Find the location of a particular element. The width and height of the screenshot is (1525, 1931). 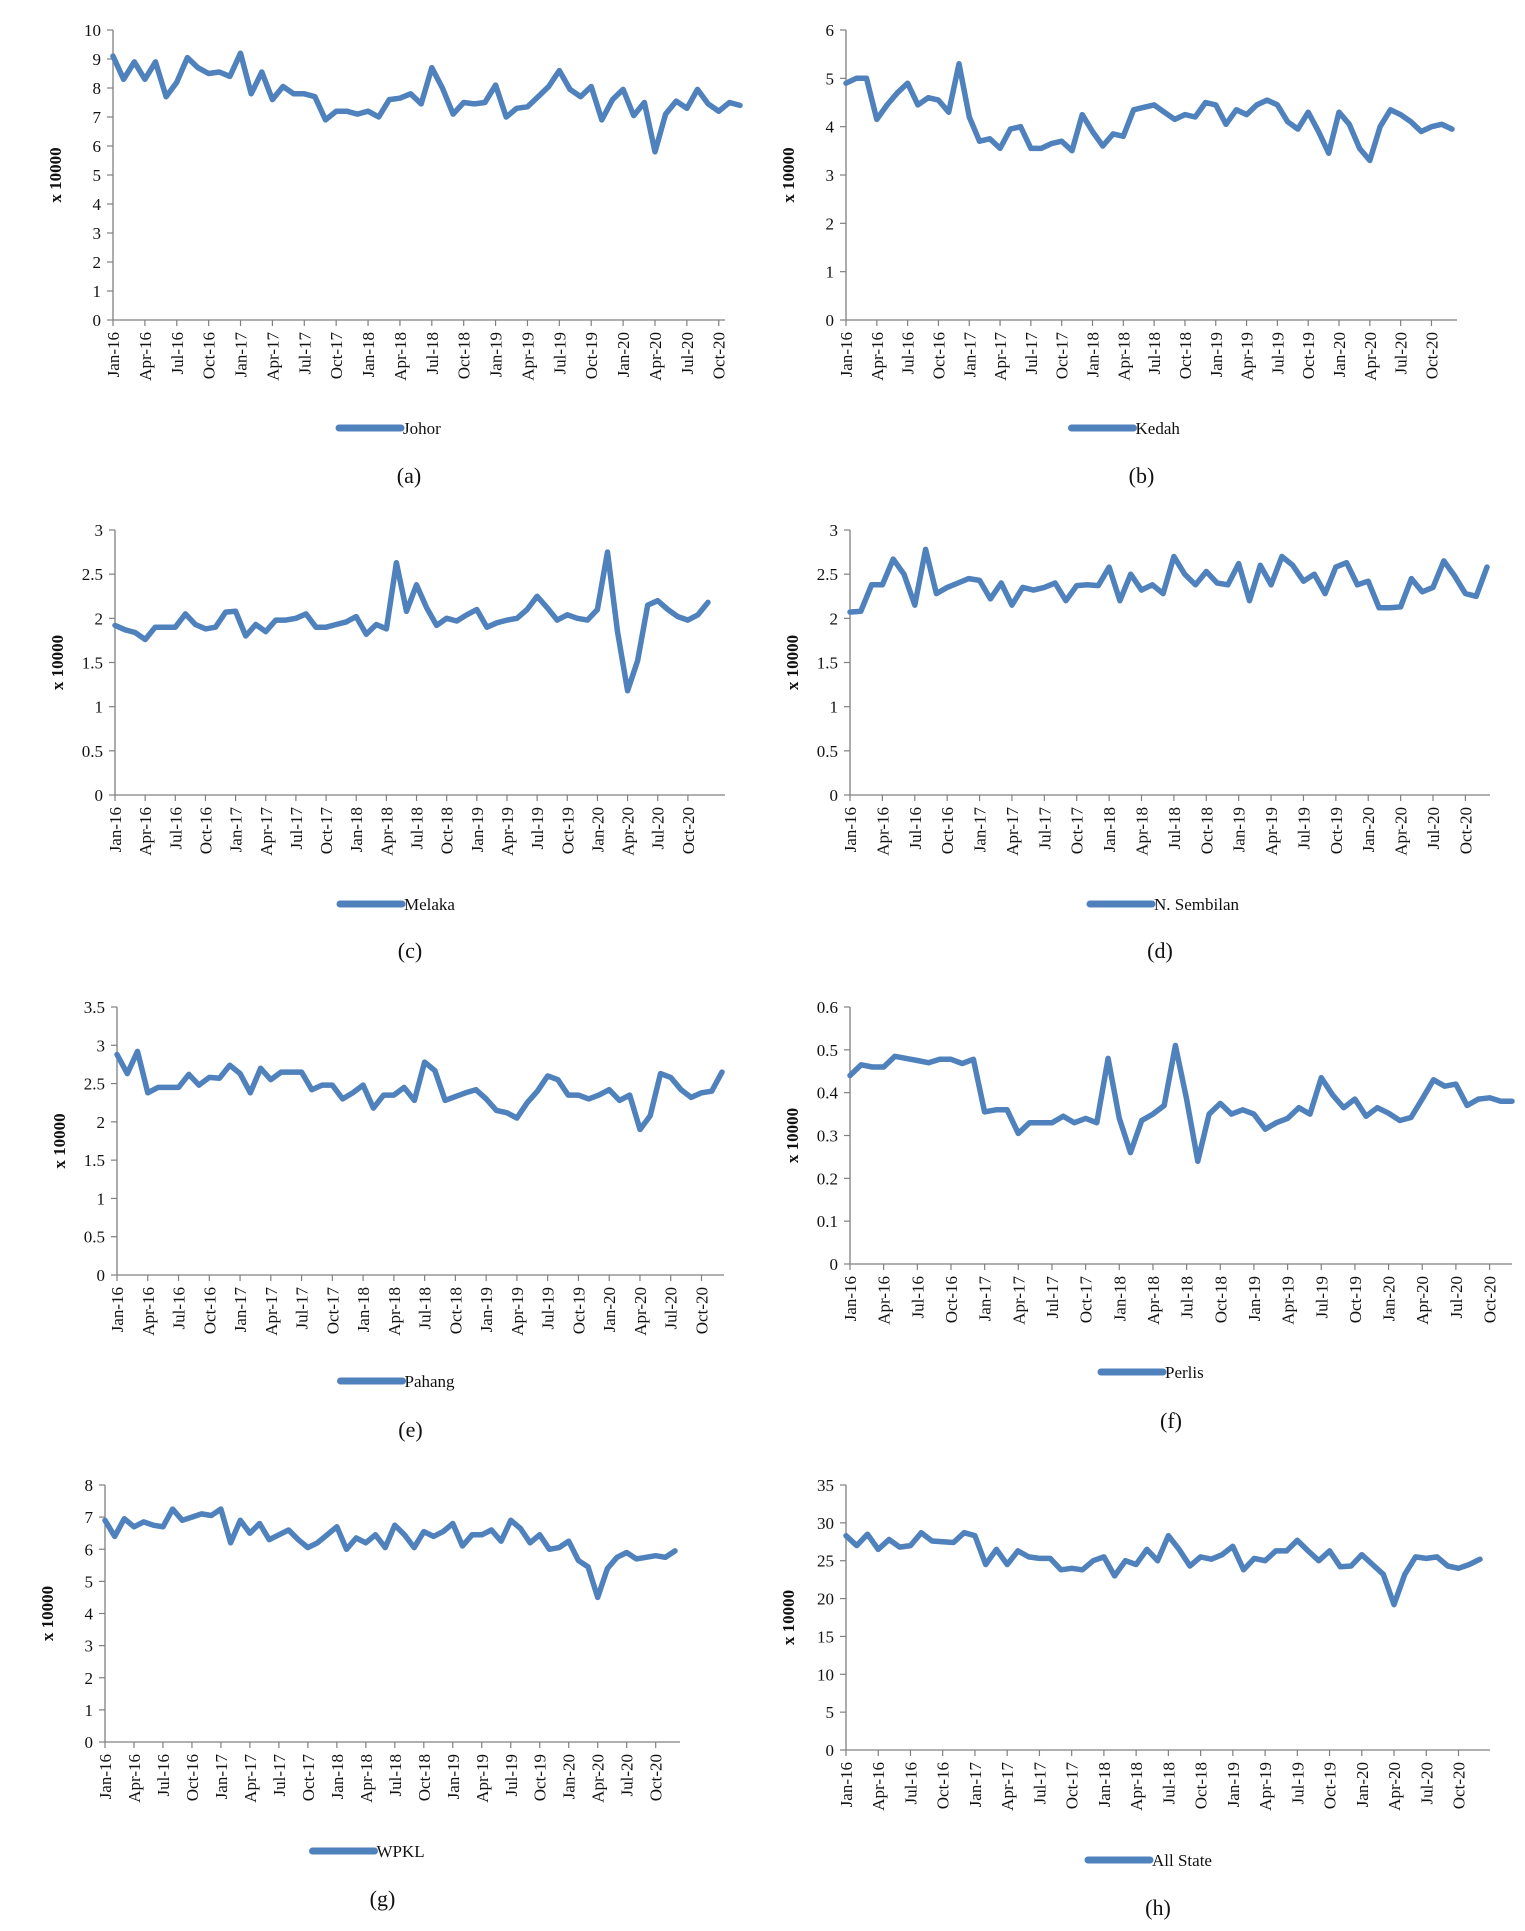

y-tick-label: 30 is located at coordinates (825, 1523).